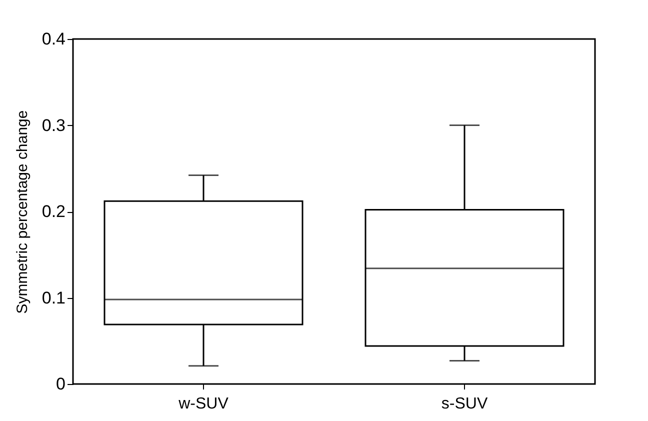 This screenshot has height=421, width=648. What do you see at coordinates (54, 298) in the screenshot?
I see `y-tick-label: 0.1` at bounding box center [54, 298].